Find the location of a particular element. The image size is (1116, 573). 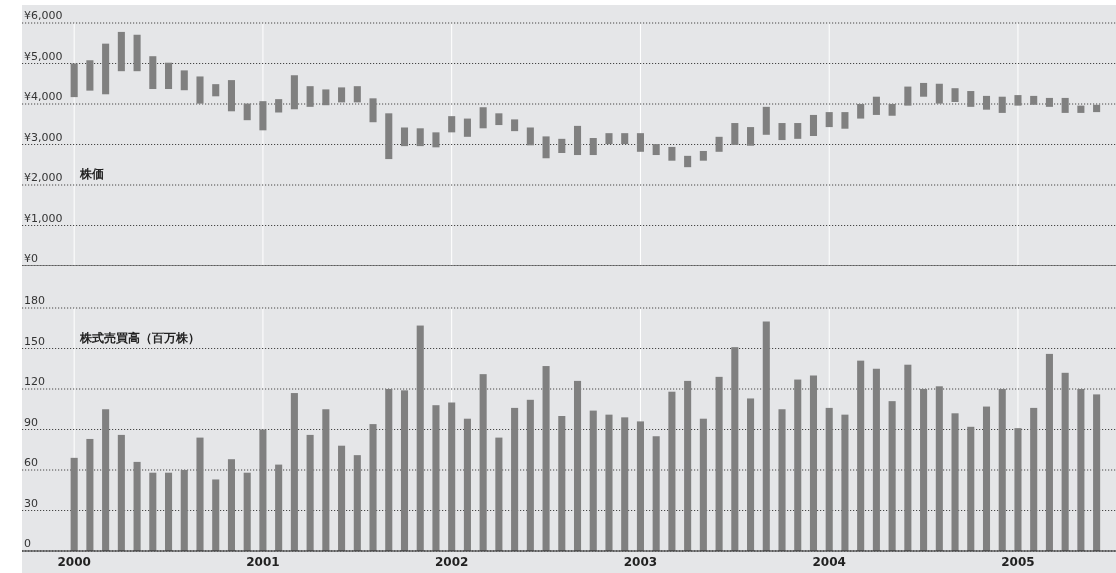

x-tick-label: 2003 is located at coordinates (640, 562).